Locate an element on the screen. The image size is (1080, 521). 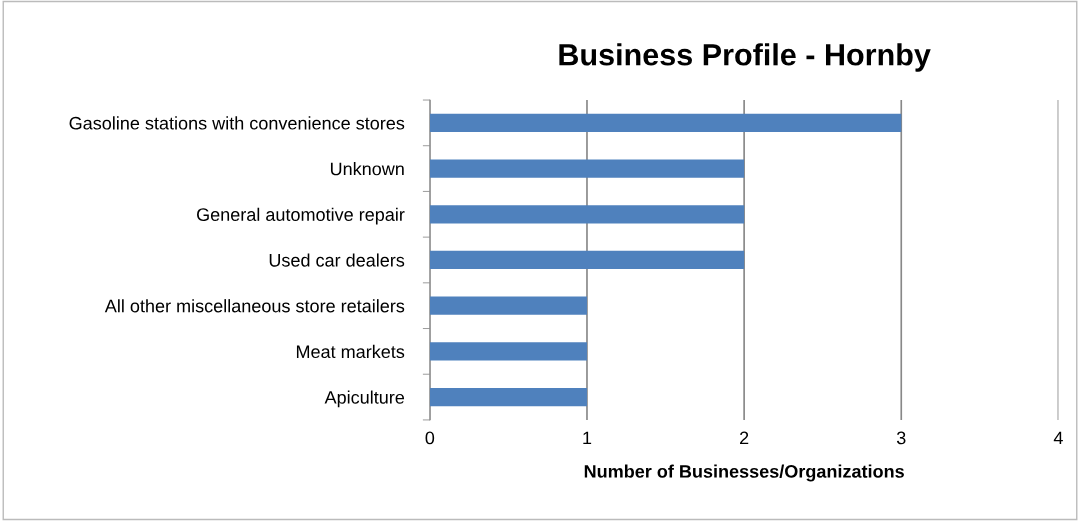
x-axis-title: Number of Businesses/Organizations is located at coordinates (744, 473).